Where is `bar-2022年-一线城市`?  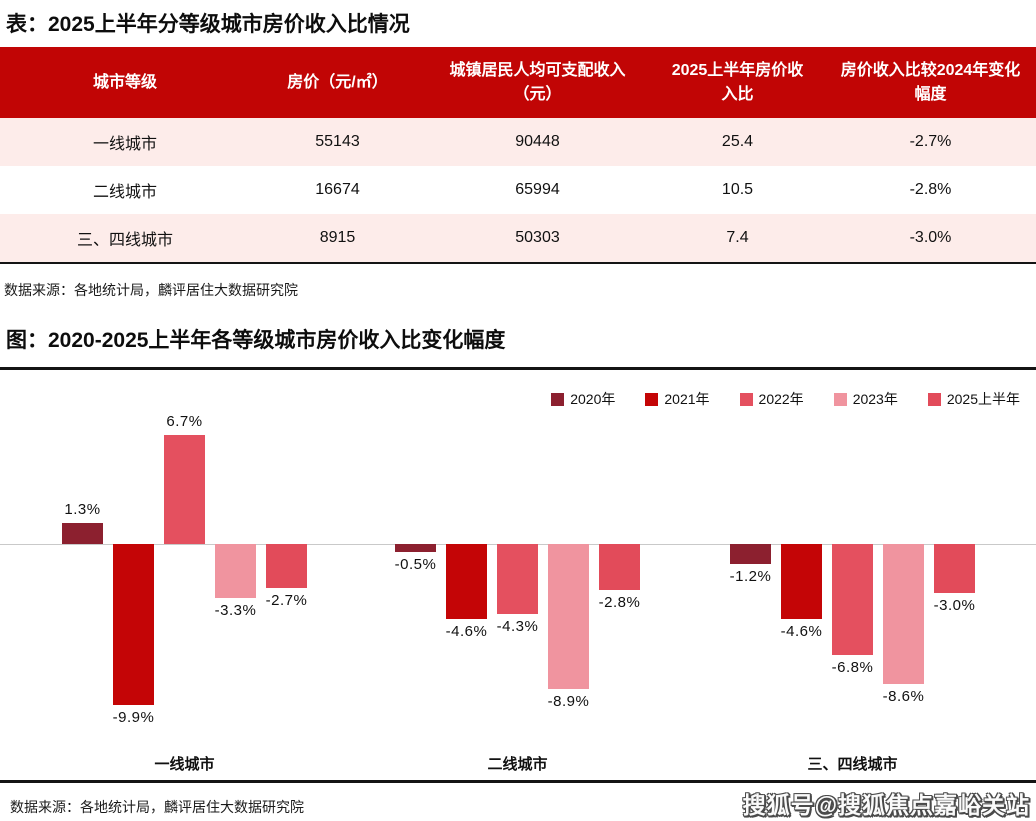 bar-2022年-一线城市 is located at coordinates (184, 489).